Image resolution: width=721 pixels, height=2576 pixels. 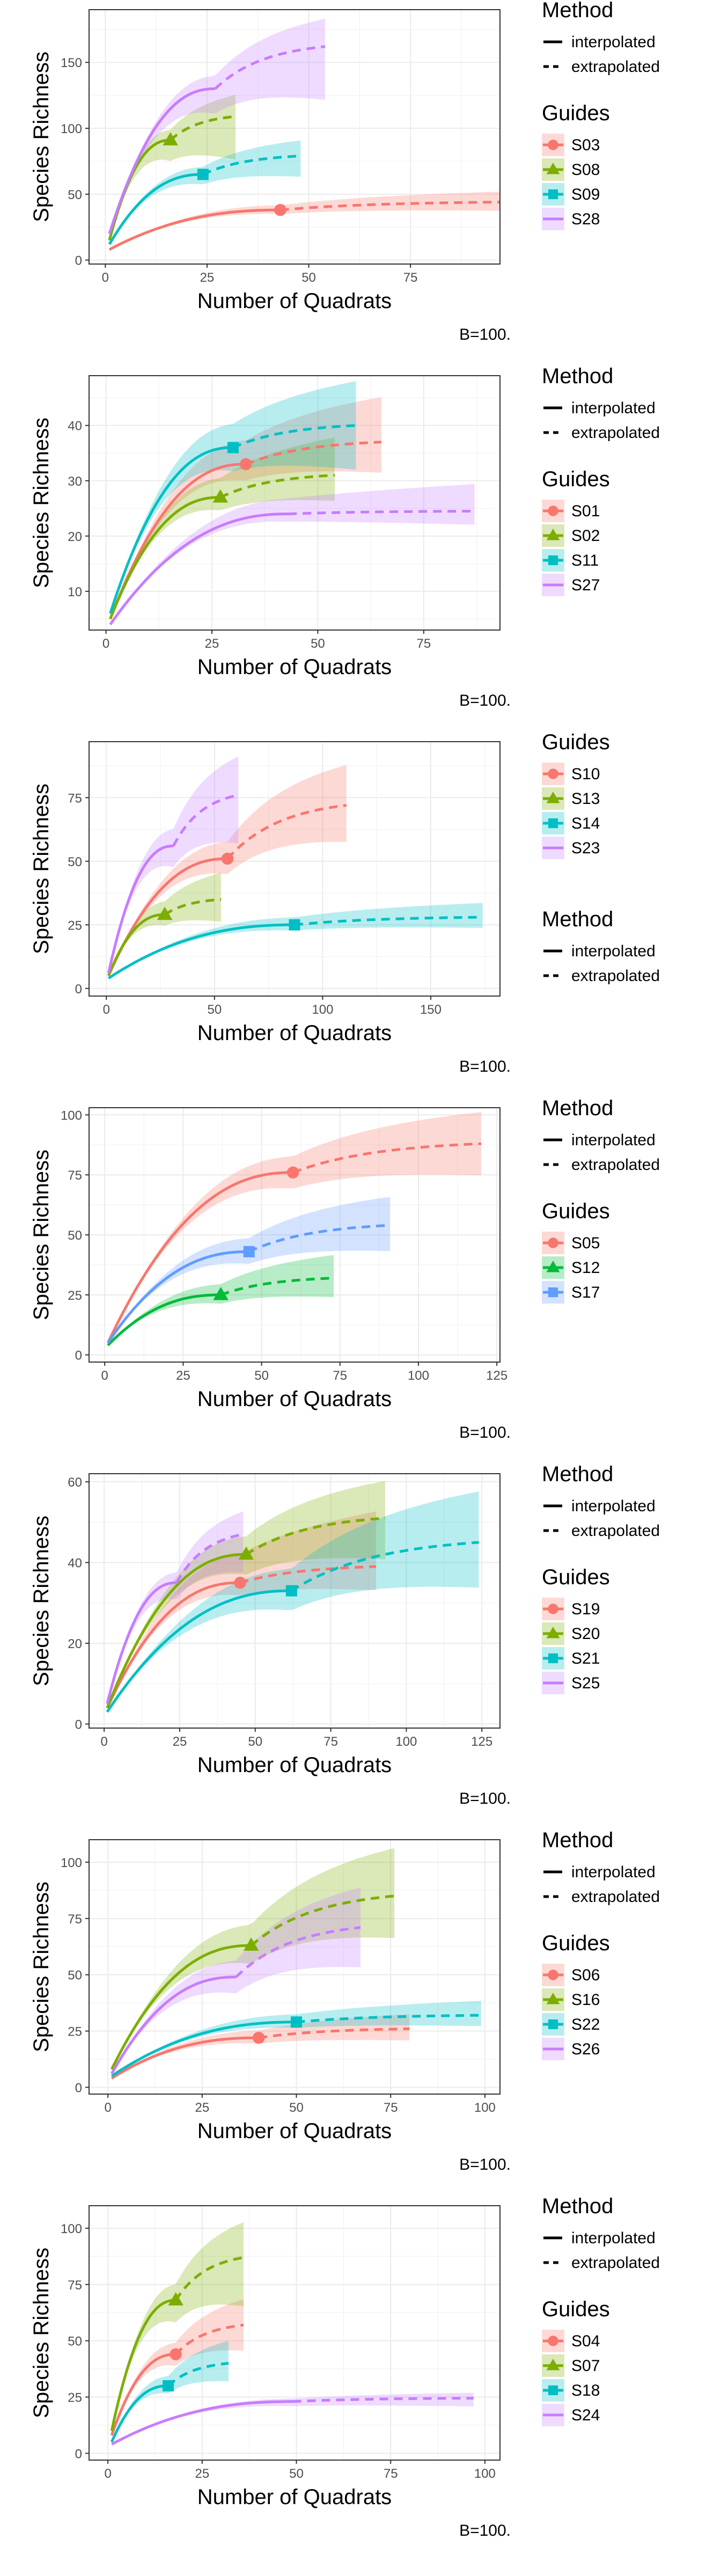 I want to click on y-tick-label: 30, so click(x=75, y=481).